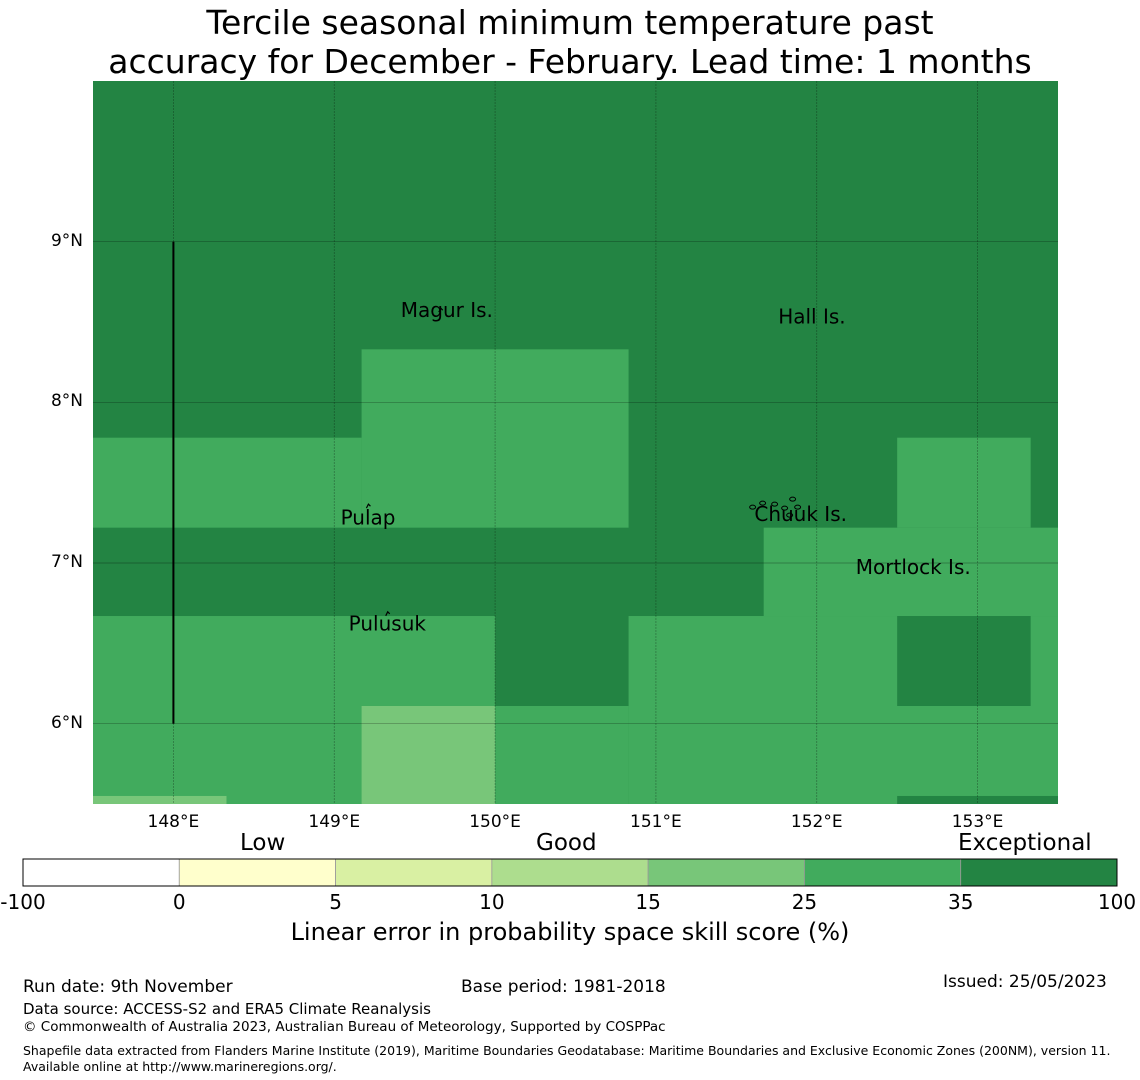 The image size is (1140, 1080). What do you see at coordinates (977, 822) in the screenshot?
I see `lon-tick-label: 153°E` at bounding box center [977, 822].